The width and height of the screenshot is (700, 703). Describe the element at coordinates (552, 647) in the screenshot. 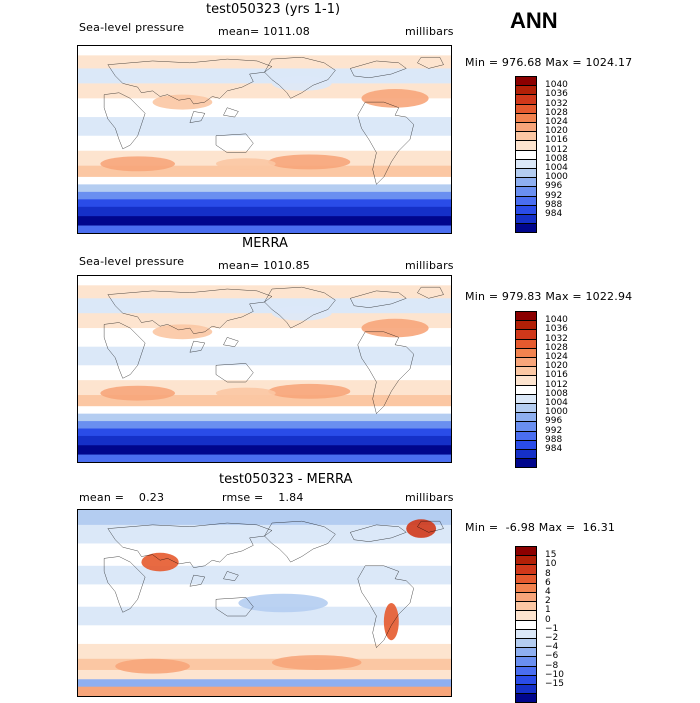

I see `colorbar-tick-label: −4` at that location.